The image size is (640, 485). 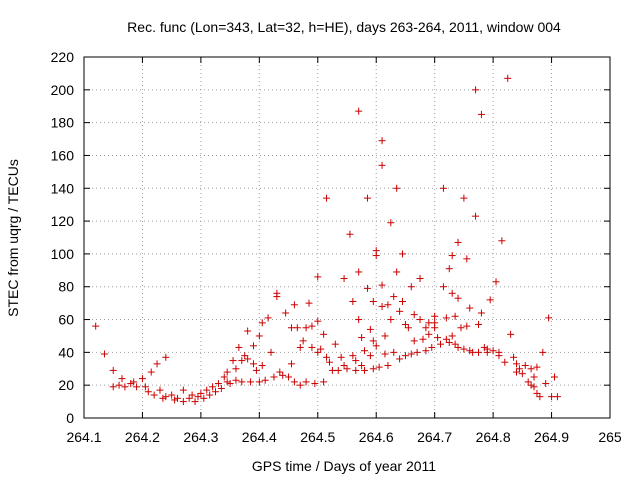 What do you see at coordinates (63, 123) in the screenshot?
I see `y-tick-label: 180` at bounding box center [63, 123].